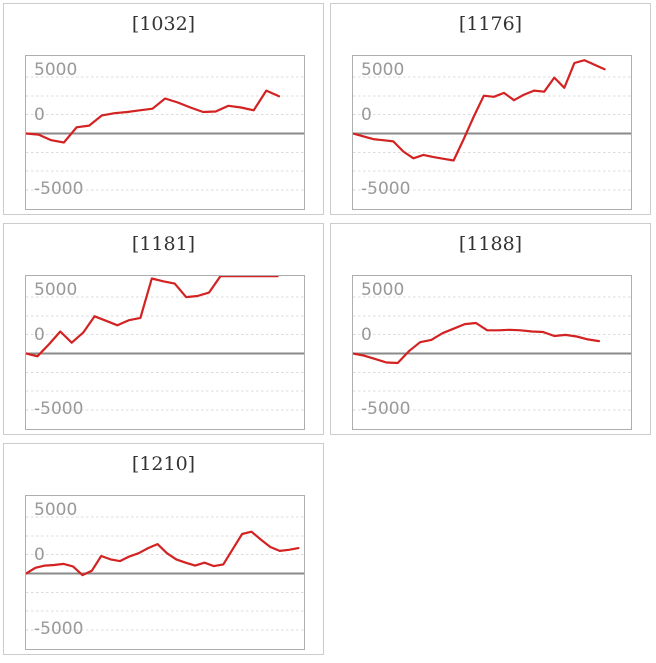 This screenshot has width=656, height=663. I want to click on chart-title: [1176], so click(490, 24).